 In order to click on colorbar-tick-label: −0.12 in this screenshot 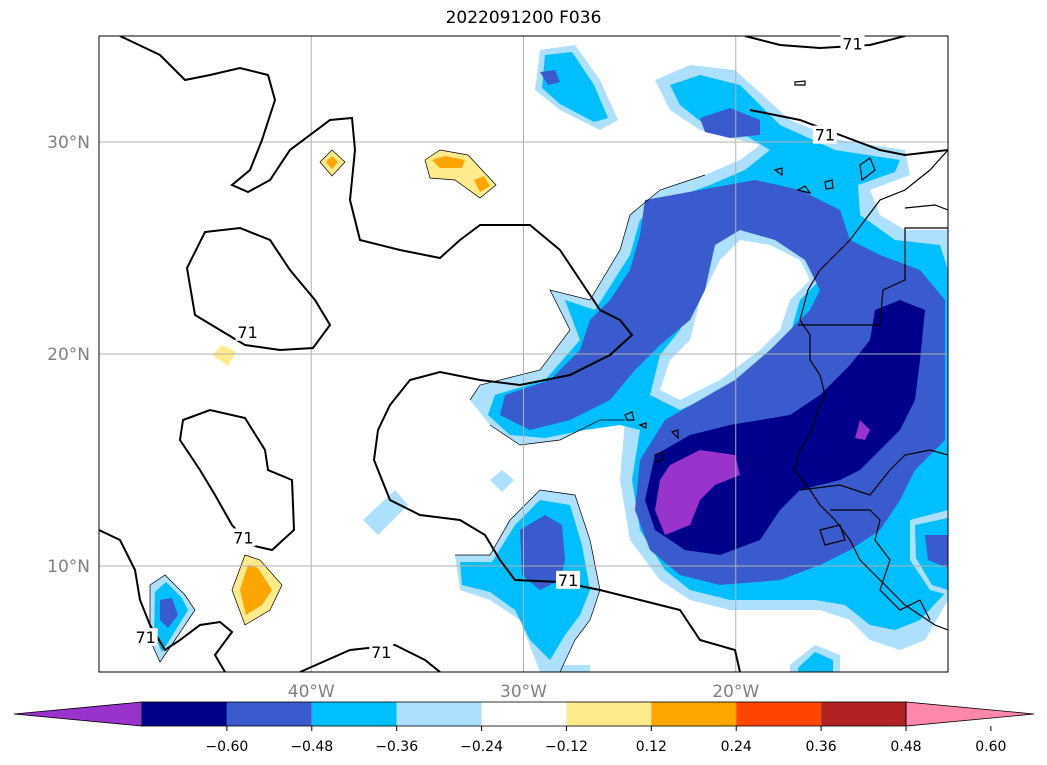, I will do `click(566, 747)`.